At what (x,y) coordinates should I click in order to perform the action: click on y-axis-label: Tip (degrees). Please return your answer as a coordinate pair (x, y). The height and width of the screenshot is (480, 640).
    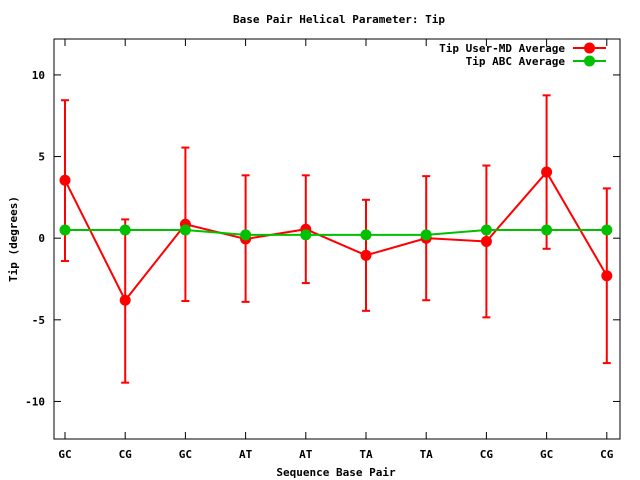
    Looking at the image, I should click on (13, 239).